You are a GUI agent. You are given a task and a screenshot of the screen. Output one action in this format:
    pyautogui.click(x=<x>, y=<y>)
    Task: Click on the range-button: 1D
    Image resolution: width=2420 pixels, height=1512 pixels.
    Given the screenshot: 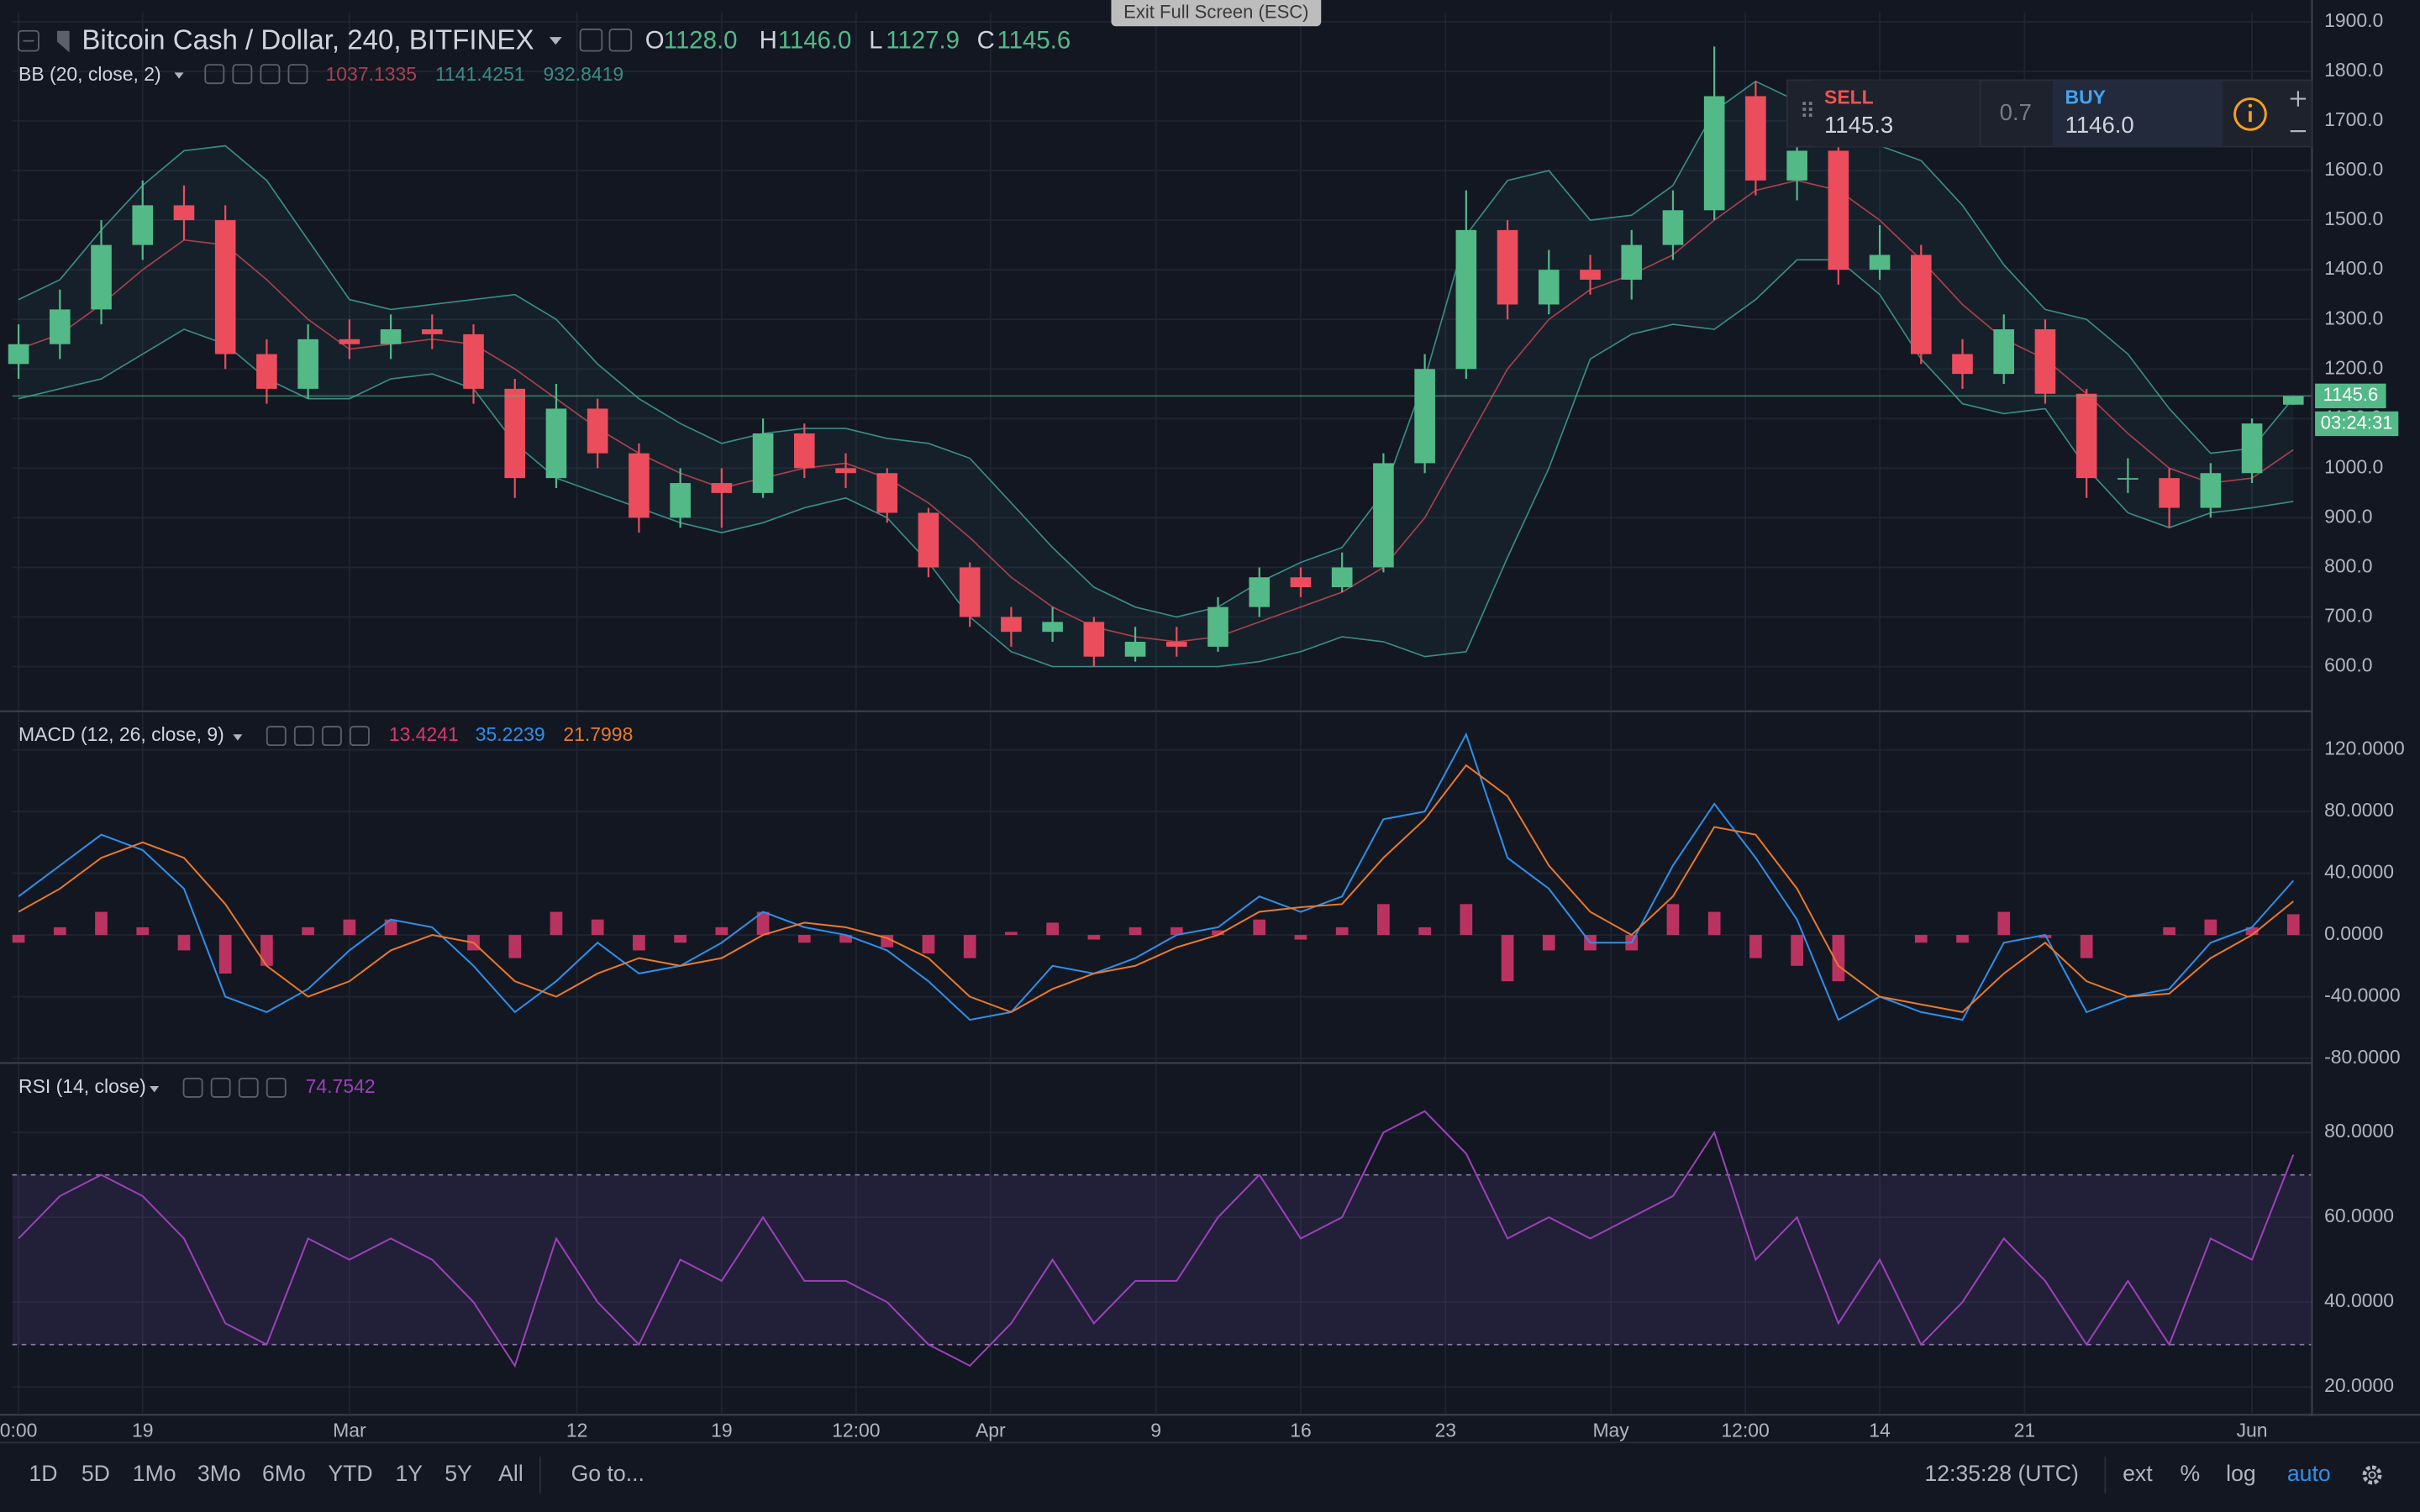 What is the action you would take?
    pyautogui.click(x=43, y=1473)
    